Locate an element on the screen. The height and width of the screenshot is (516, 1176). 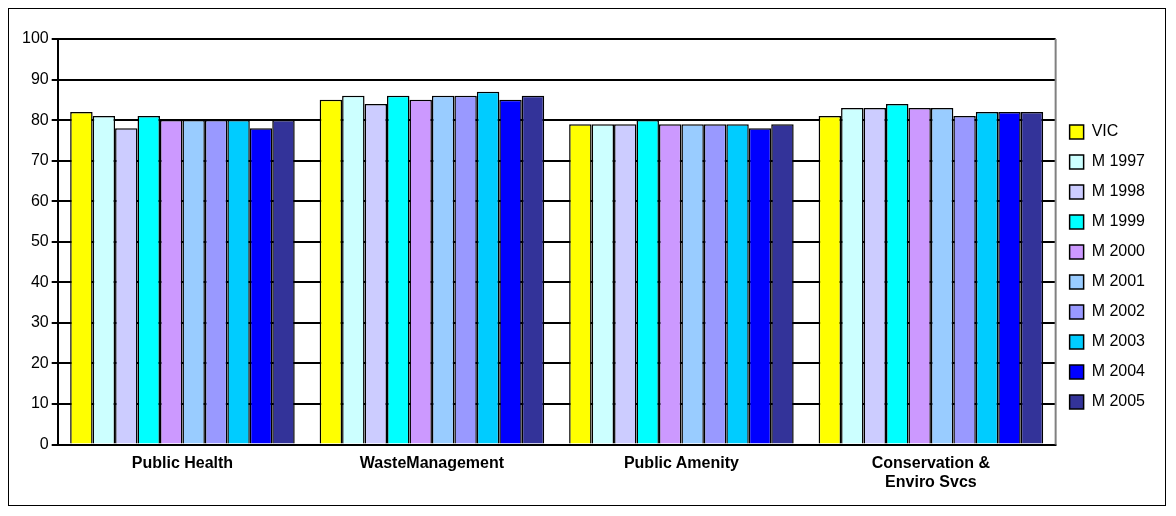
y-tick-label: 0 is located at coordinates (44, 444).